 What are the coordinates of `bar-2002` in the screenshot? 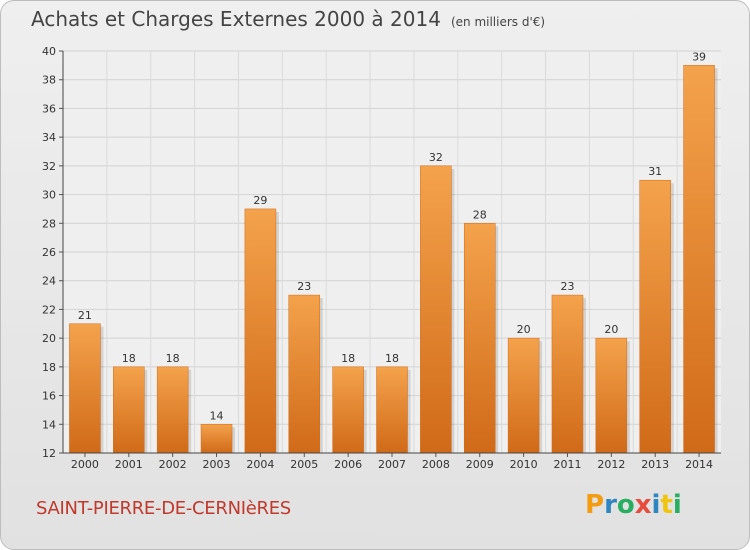 It's located at (172, 410).